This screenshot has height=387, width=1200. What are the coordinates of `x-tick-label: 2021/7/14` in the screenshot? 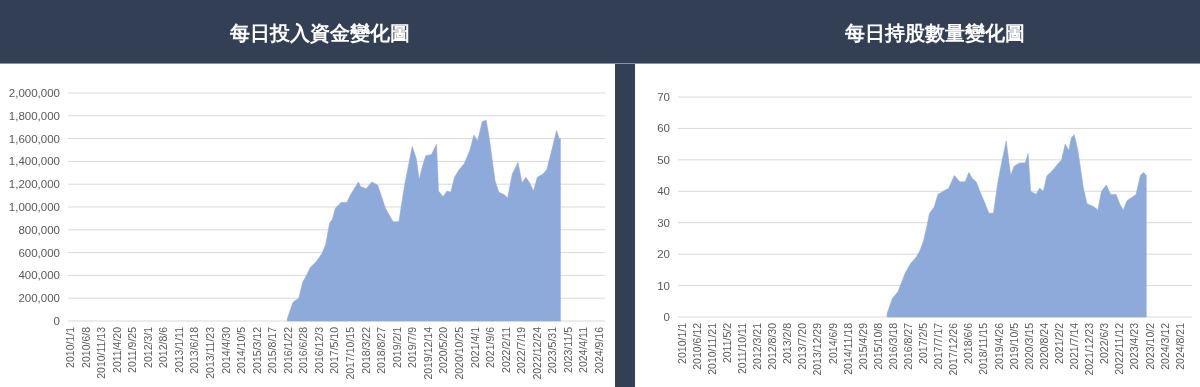 It's located at (1074, 346).